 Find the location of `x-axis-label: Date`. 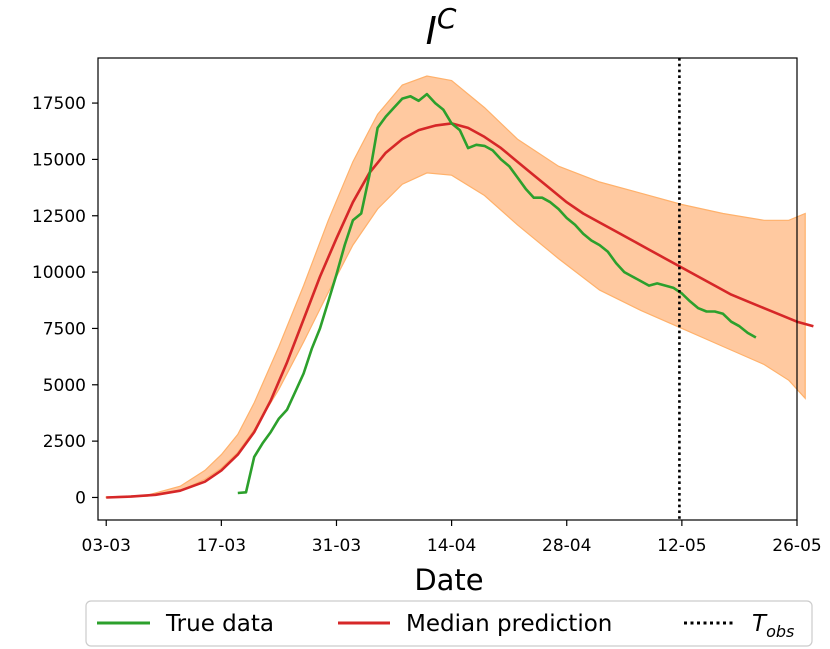

x-axis-label: Date is located at coordinates (448, 580).